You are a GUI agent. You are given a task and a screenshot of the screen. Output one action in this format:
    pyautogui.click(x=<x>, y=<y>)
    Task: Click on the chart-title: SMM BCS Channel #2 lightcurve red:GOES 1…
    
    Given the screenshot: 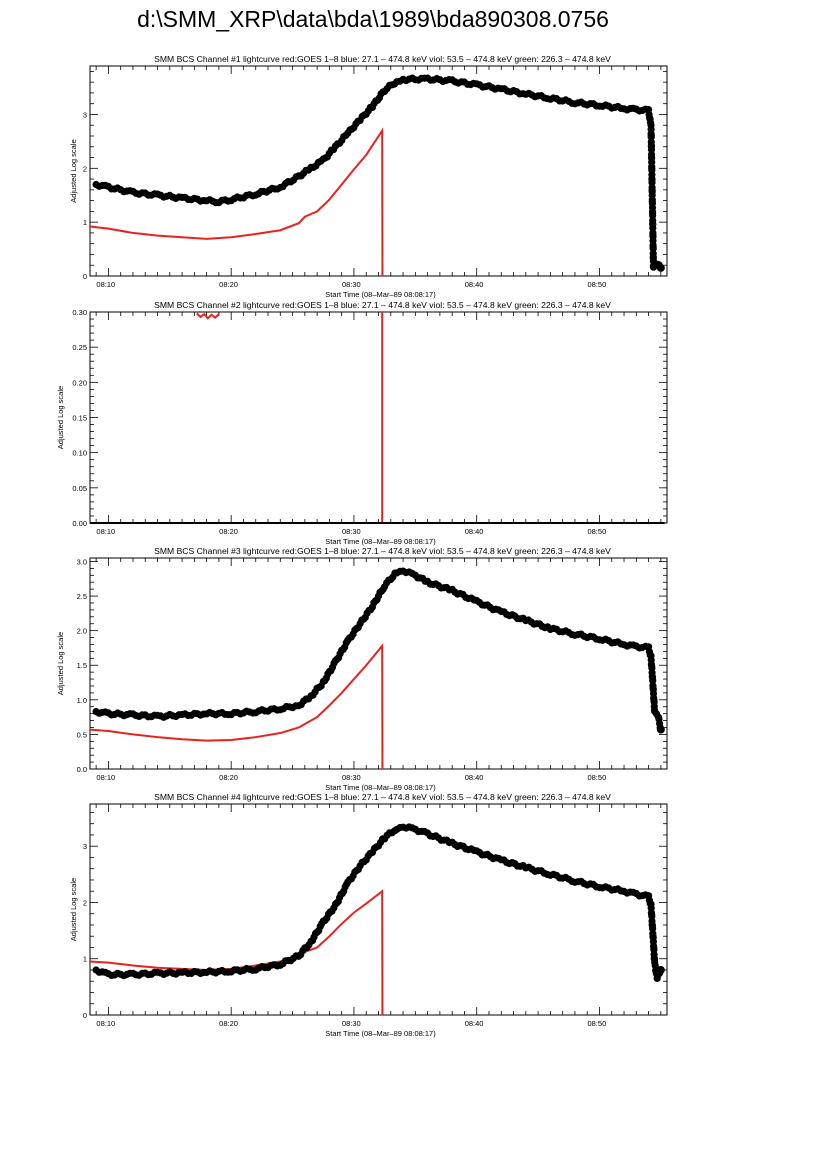 What is the action you would take?
    pyautogui.click(x=382, y=305)
    